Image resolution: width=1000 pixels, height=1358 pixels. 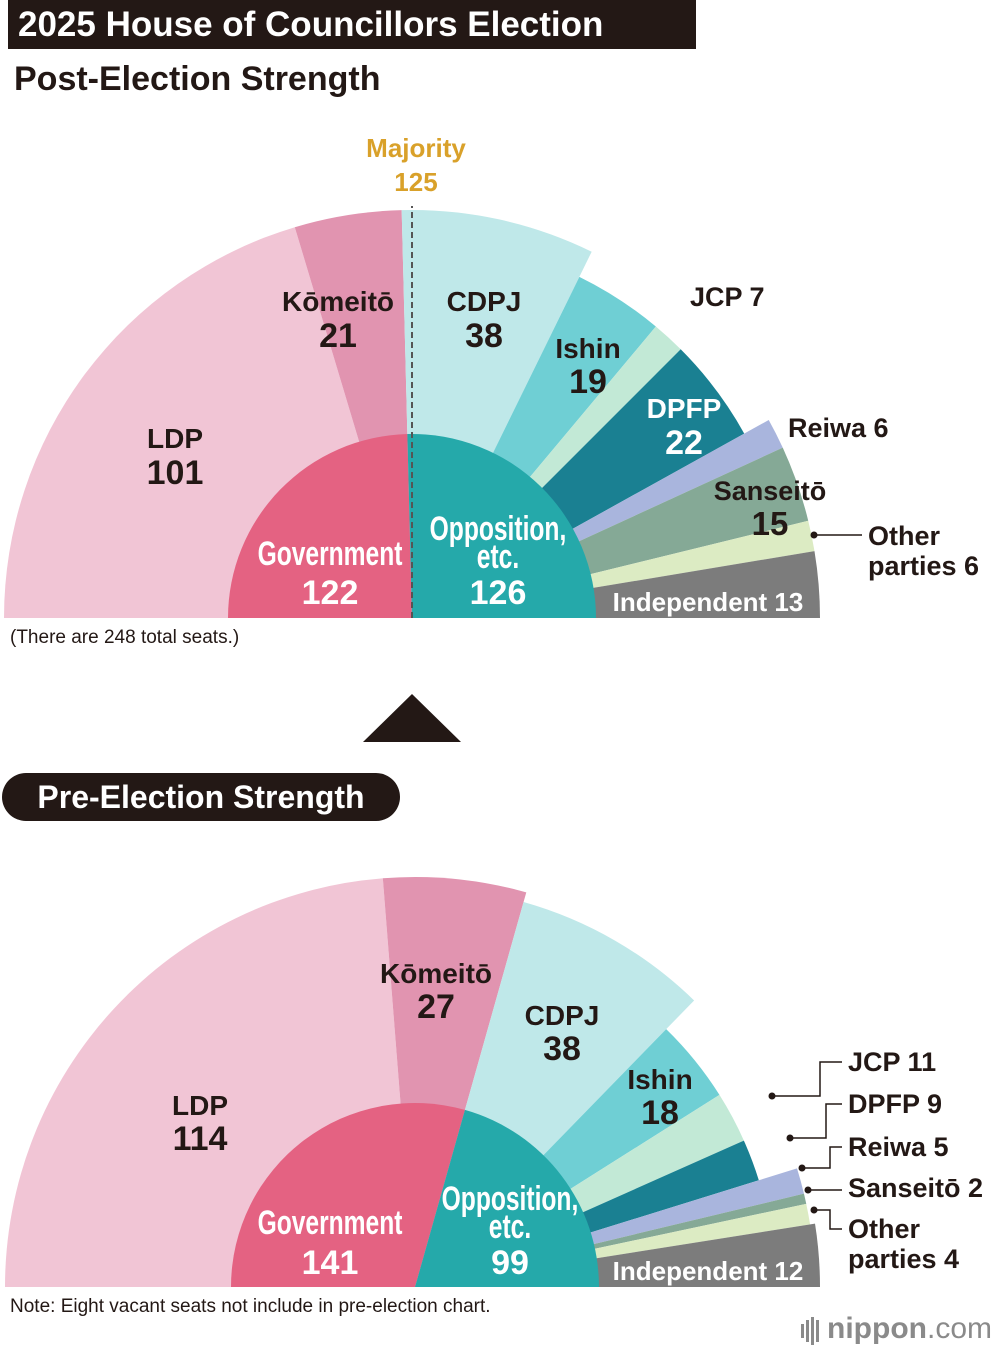 What do you see at coordinates (790, 1138) in the screenshot?
I see `pre-leader-dot-dpfp` at bounding box center [790, 1138].